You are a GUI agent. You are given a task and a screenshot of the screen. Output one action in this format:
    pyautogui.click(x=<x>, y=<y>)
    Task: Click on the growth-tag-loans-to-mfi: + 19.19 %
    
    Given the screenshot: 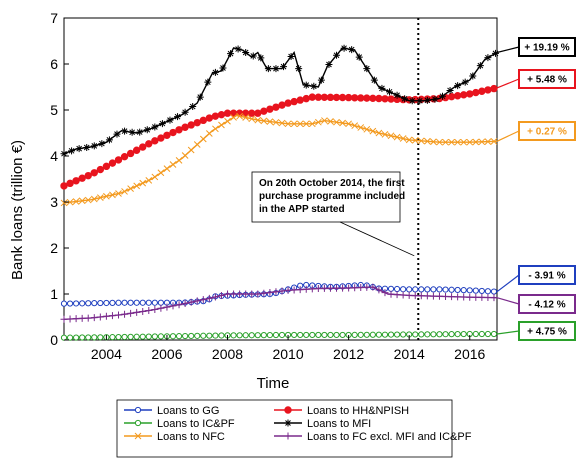 What is the action you would take?
    pyautogui.click(x=536, y=47)
    